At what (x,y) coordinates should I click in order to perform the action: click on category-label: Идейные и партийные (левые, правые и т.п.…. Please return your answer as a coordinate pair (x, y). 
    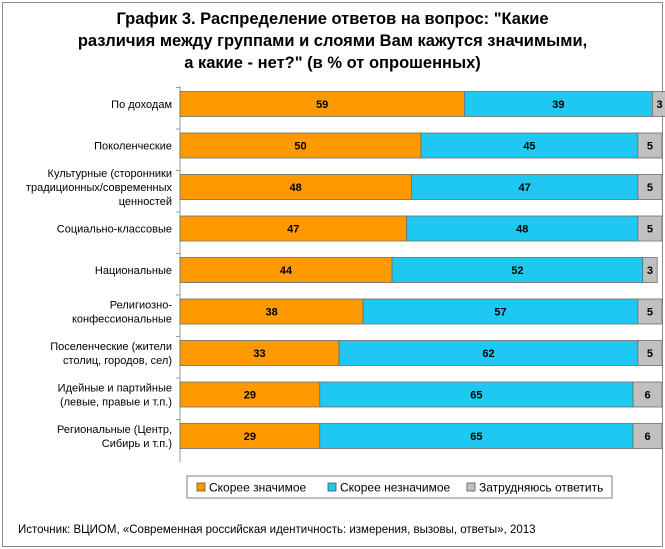
    Looking at the image, I should click on (115, 396).